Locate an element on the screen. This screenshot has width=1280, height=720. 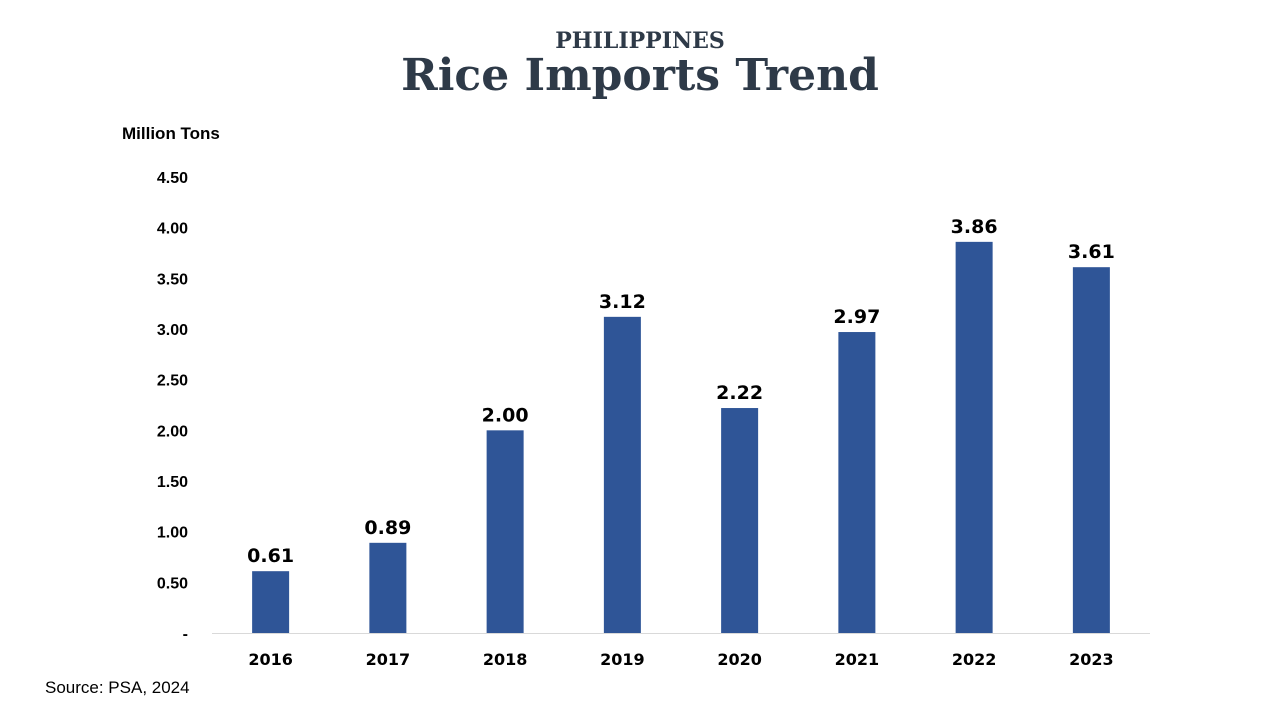
data-label: 2.00 is located at coordinates (505, 415).